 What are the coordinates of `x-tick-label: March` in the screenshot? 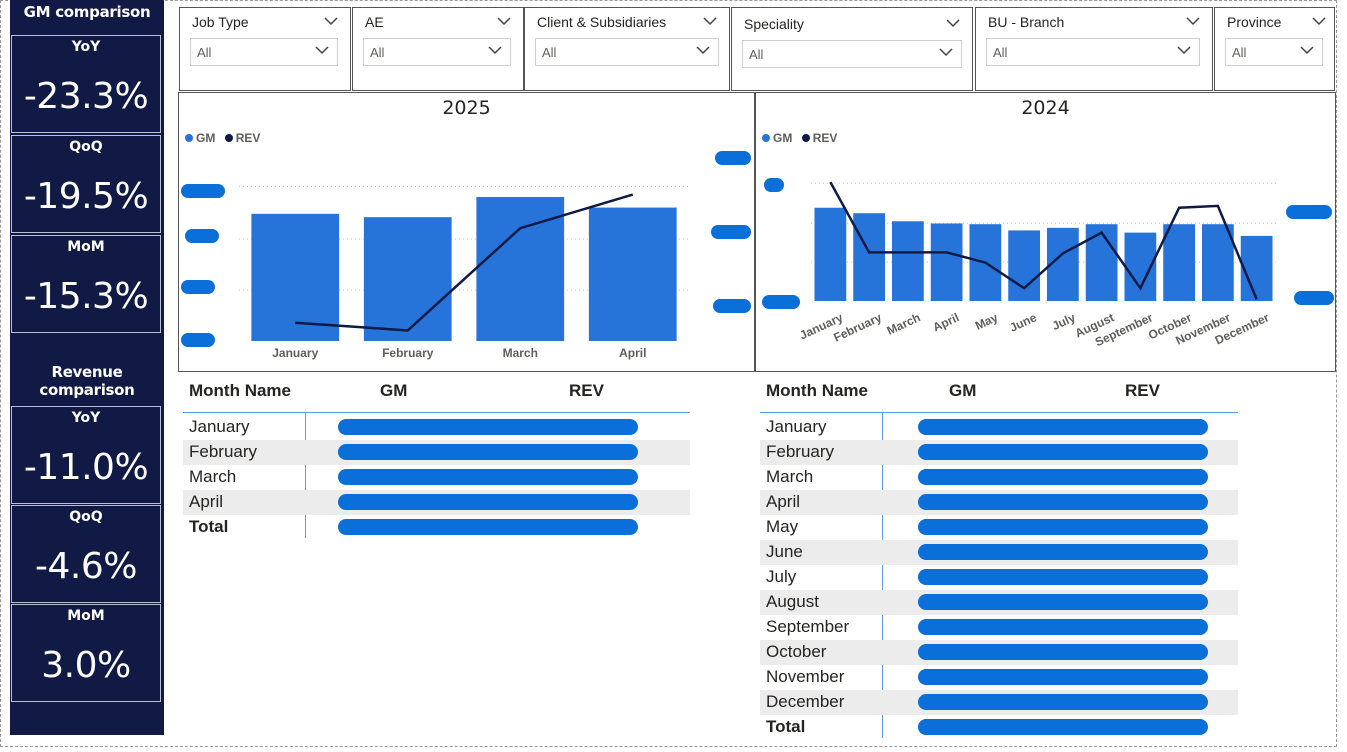 It's located at (520, 353).